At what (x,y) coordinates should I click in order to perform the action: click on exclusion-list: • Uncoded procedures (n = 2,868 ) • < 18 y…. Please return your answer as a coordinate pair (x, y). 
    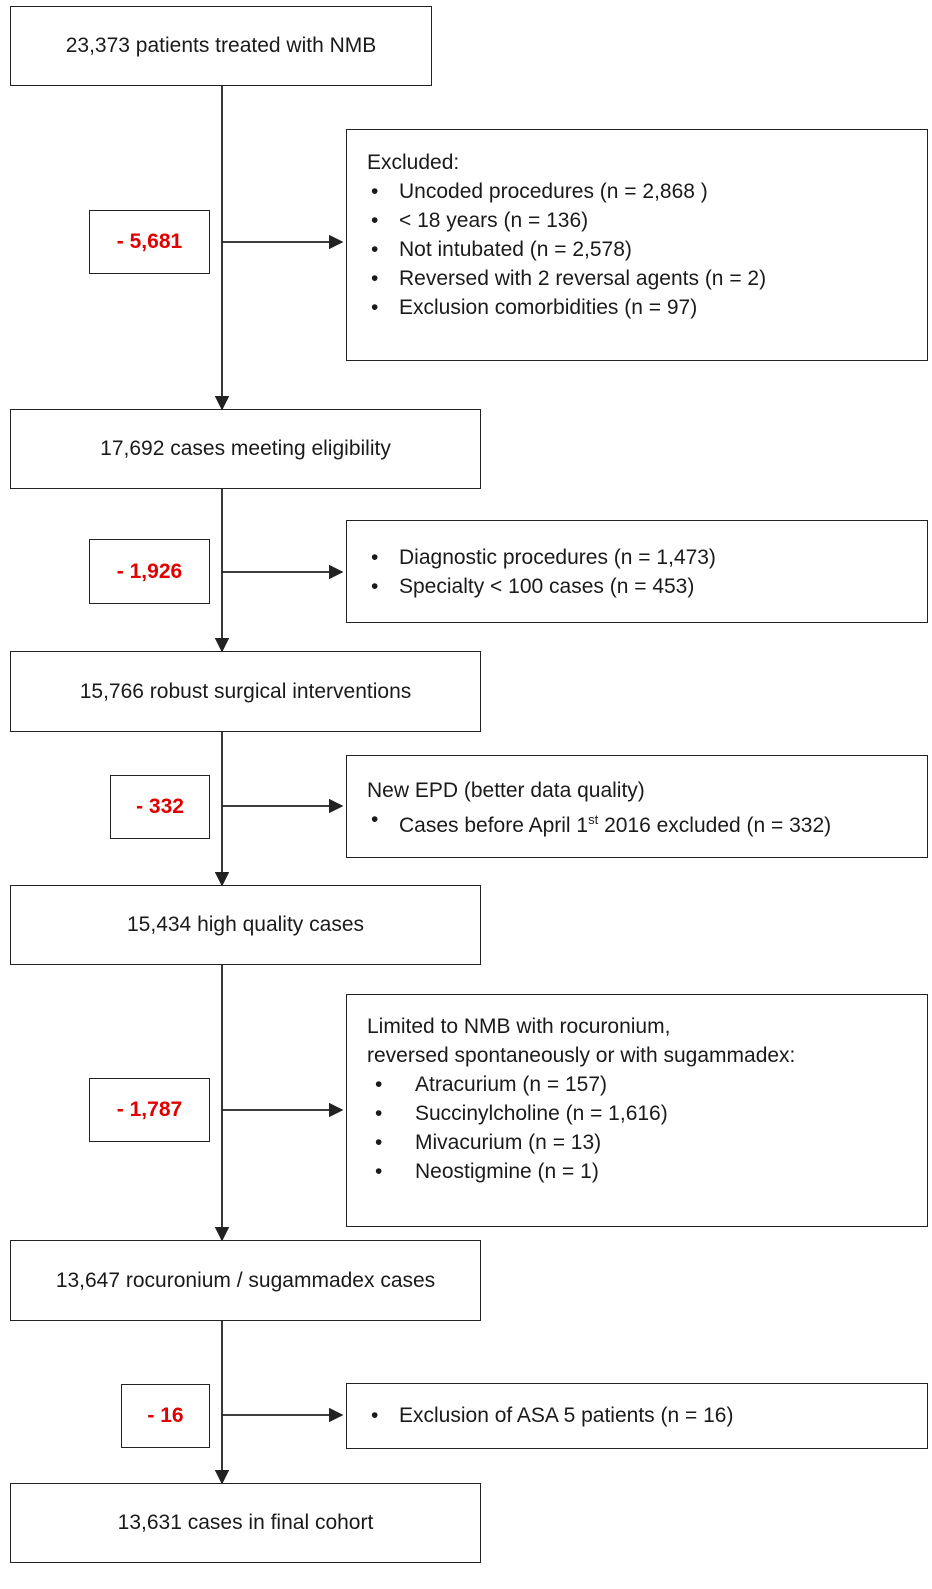
    Looking at the image, I should click on (642, 249).